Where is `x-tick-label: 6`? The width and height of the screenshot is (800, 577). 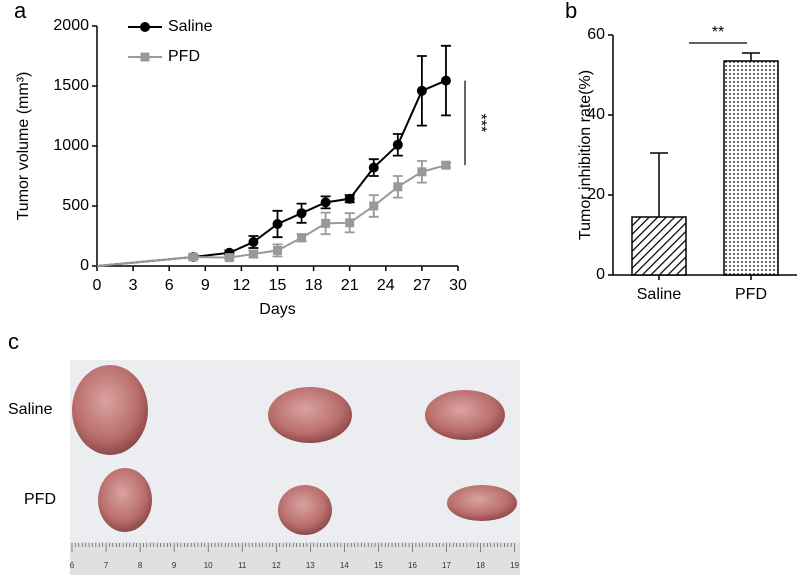
x-tick-label: 6 is located at coordinates (169, 285).